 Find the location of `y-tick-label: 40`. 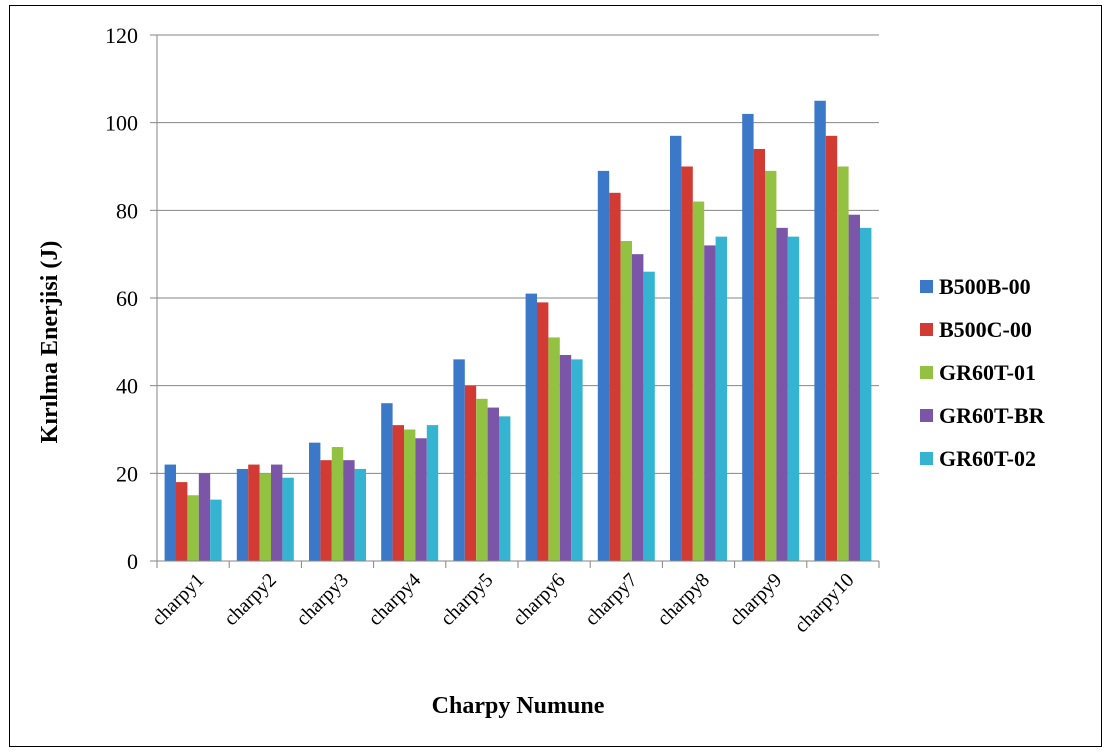

y-tick-label: 40 is located at coordinates (127, 386).